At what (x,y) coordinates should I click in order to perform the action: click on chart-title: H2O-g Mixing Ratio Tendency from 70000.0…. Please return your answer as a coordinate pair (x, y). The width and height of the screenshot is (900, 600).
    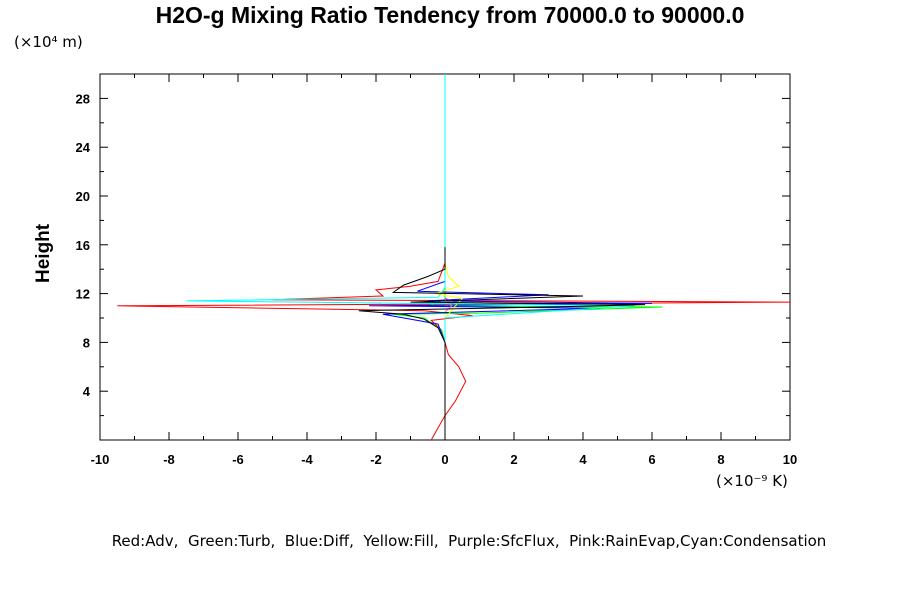
    Looking at the image, I should click on (450, 15).